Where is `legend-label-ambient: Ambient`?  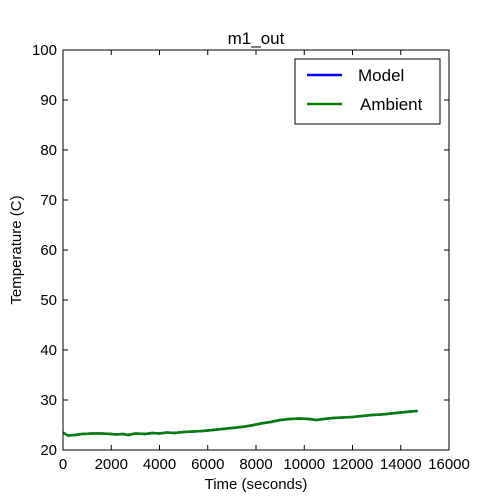
legend-label-ambient: Ambient is located at coordinates (391, 104).